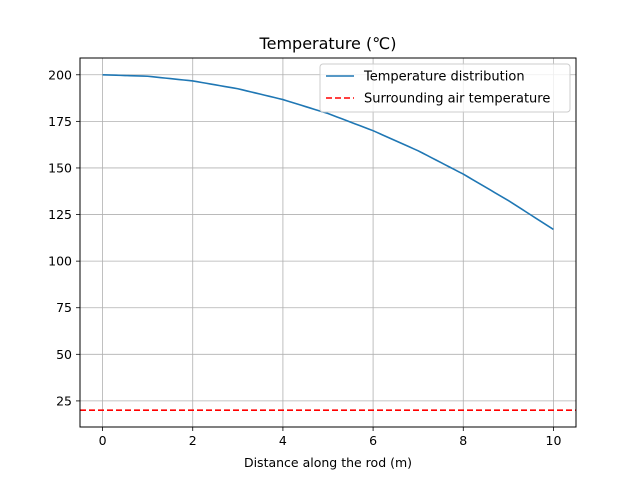 The height and width of the screenshot is (480, 640). Describe the element at coordinates (193, 440) in the screenshot. I see `x-tick-label: 2` at that location.